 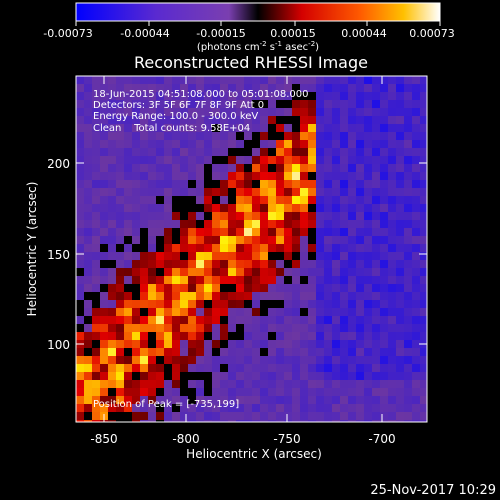 What do you see at coordinates (364, 33) in the screenshot?
I see `colorbar-tick-label: 0.00044` at bounding box center [364, 33].